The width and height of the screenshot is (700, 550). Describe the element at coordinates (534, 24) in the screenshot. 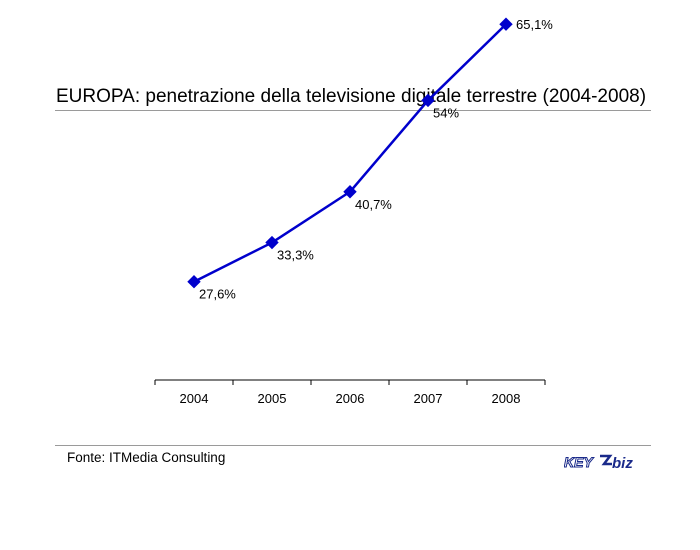

I see `data-label: 65,1%` at that location.